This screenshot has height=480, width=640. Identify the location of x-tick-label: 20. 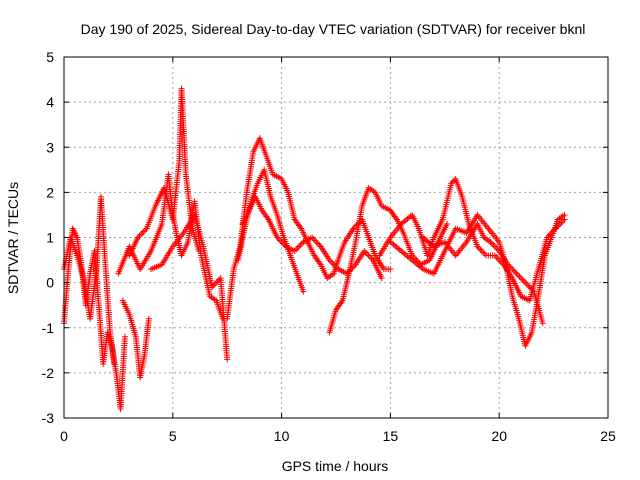
(499, 436).